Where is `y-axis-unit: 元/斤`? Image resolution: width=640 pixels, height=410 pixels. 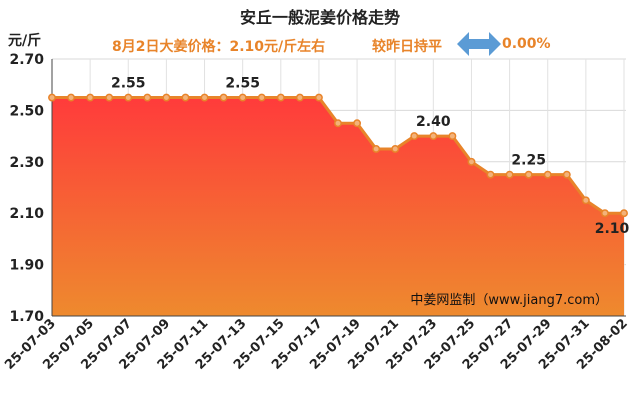 y-axis-unit: 元/斤 is located at coordinates (25, 41).